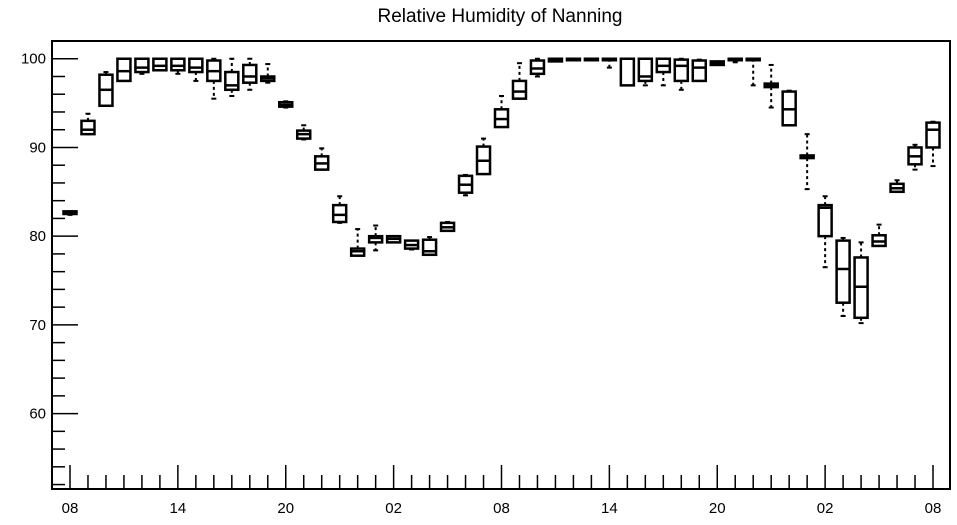 The width and height of the screenshot is (957, 525). I want to click on y-tick-label: 60, so click(37, 414).